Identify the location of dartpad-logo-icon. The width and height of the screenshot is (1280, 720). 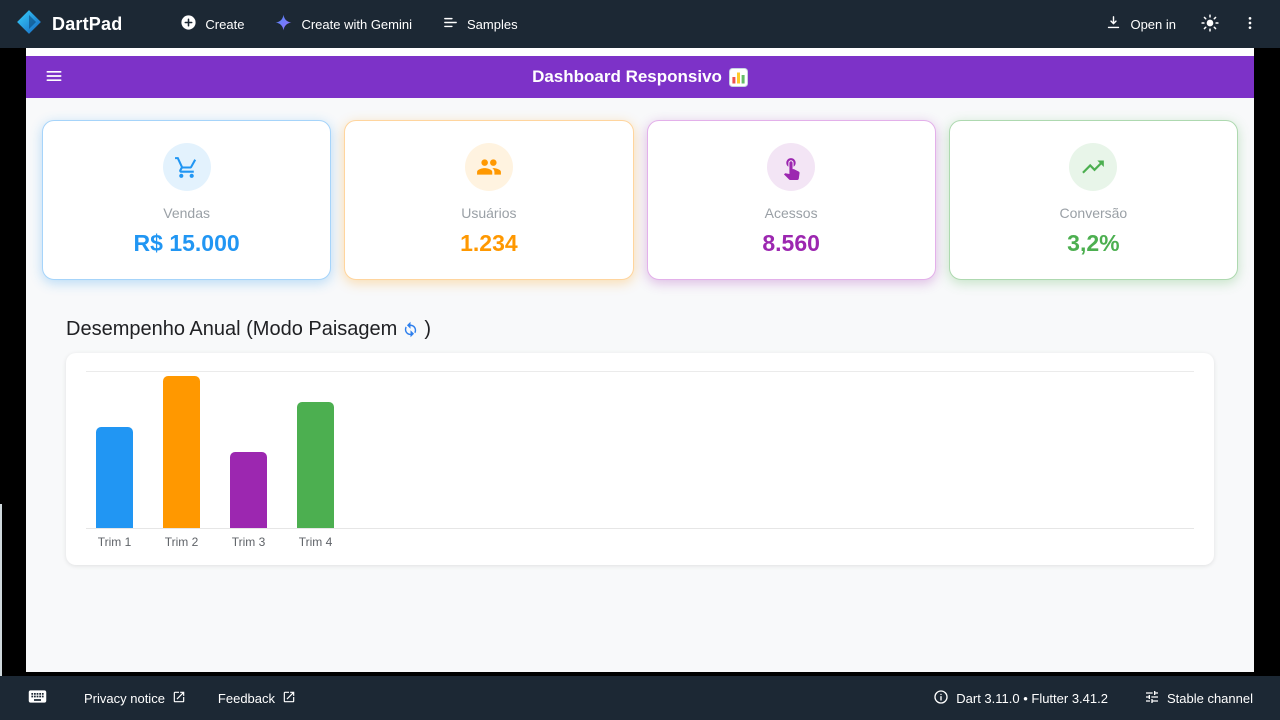
(29, 24).